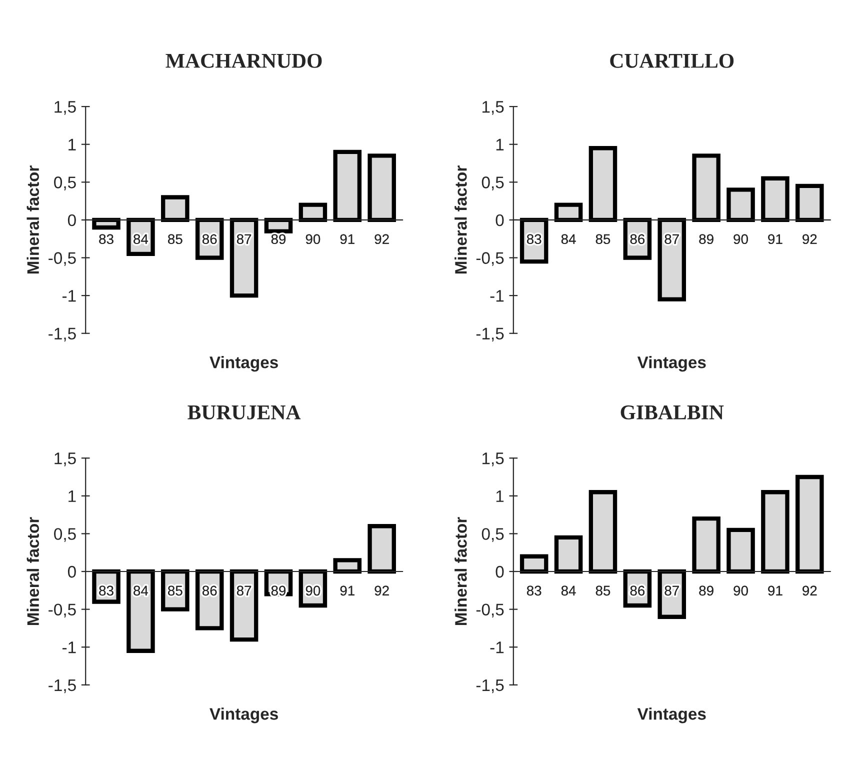 This screenshot has width=856, height=761. Describe the element at coordinates (244, 412) in the screenshot. I see `chart-title: BURUJENA` at that location.